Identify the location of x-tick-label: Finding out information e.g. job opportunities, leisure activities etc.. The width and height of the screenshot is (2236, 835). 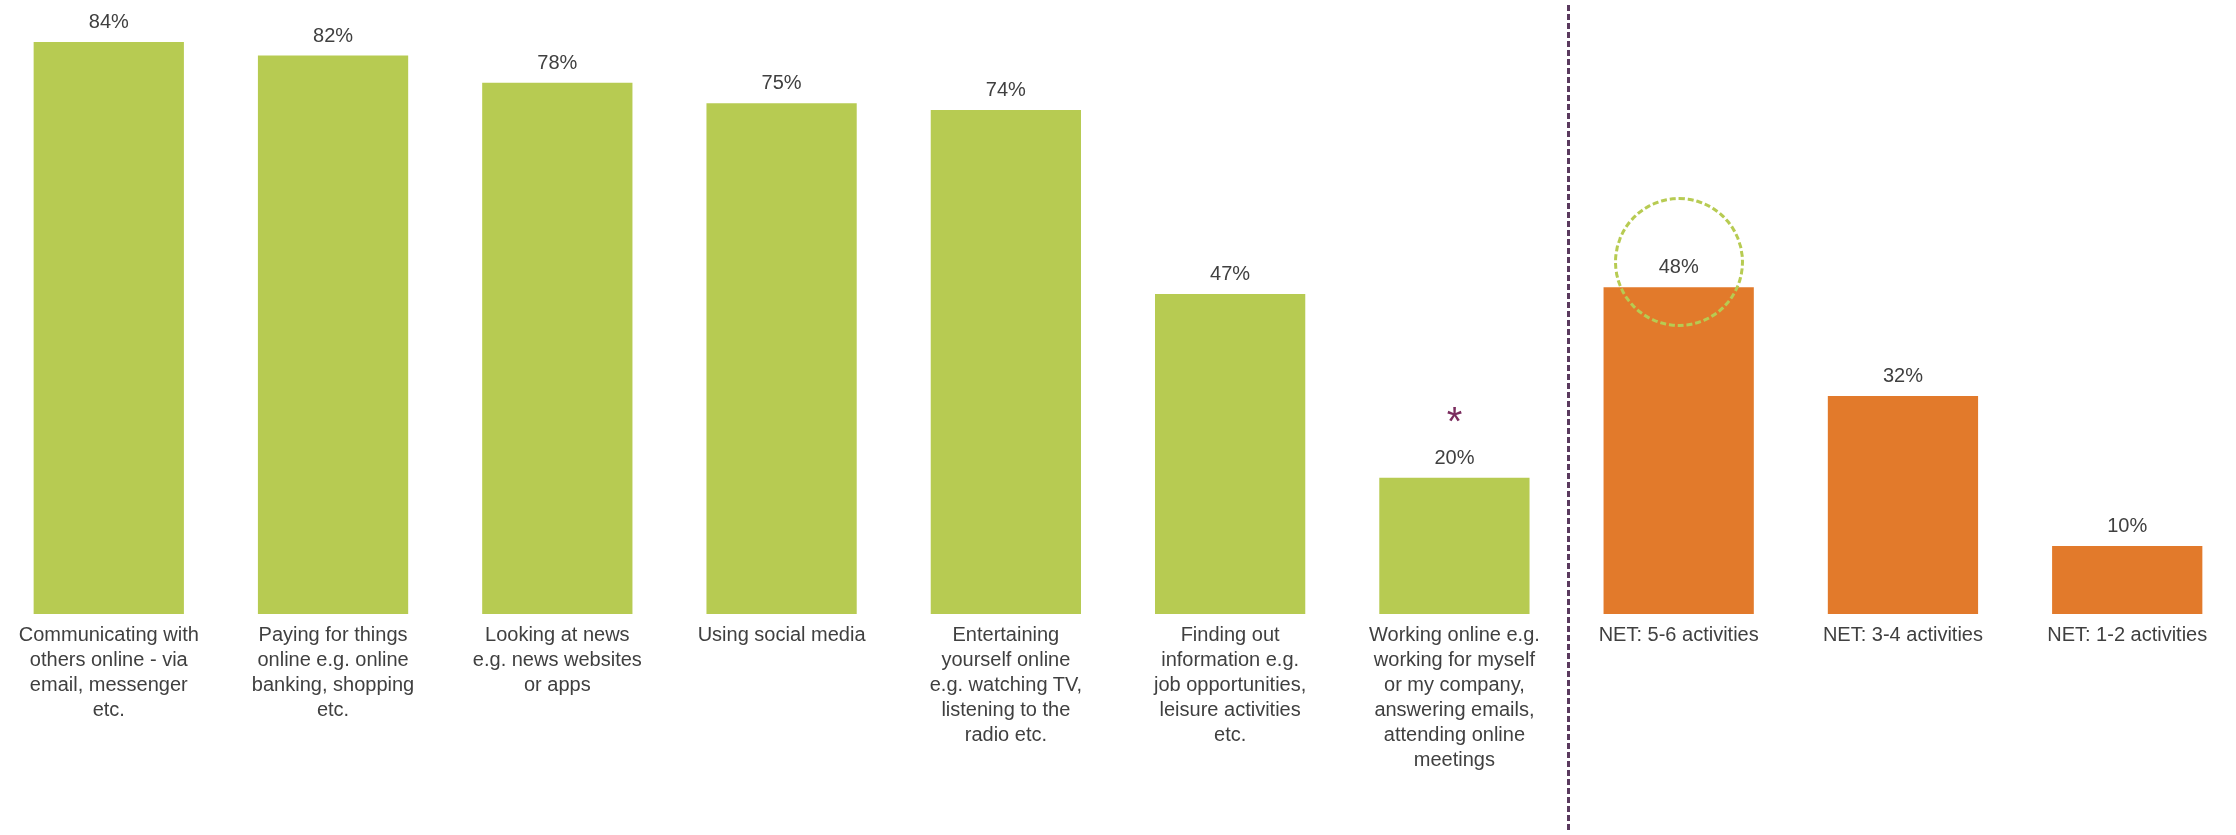
(1229, 683).